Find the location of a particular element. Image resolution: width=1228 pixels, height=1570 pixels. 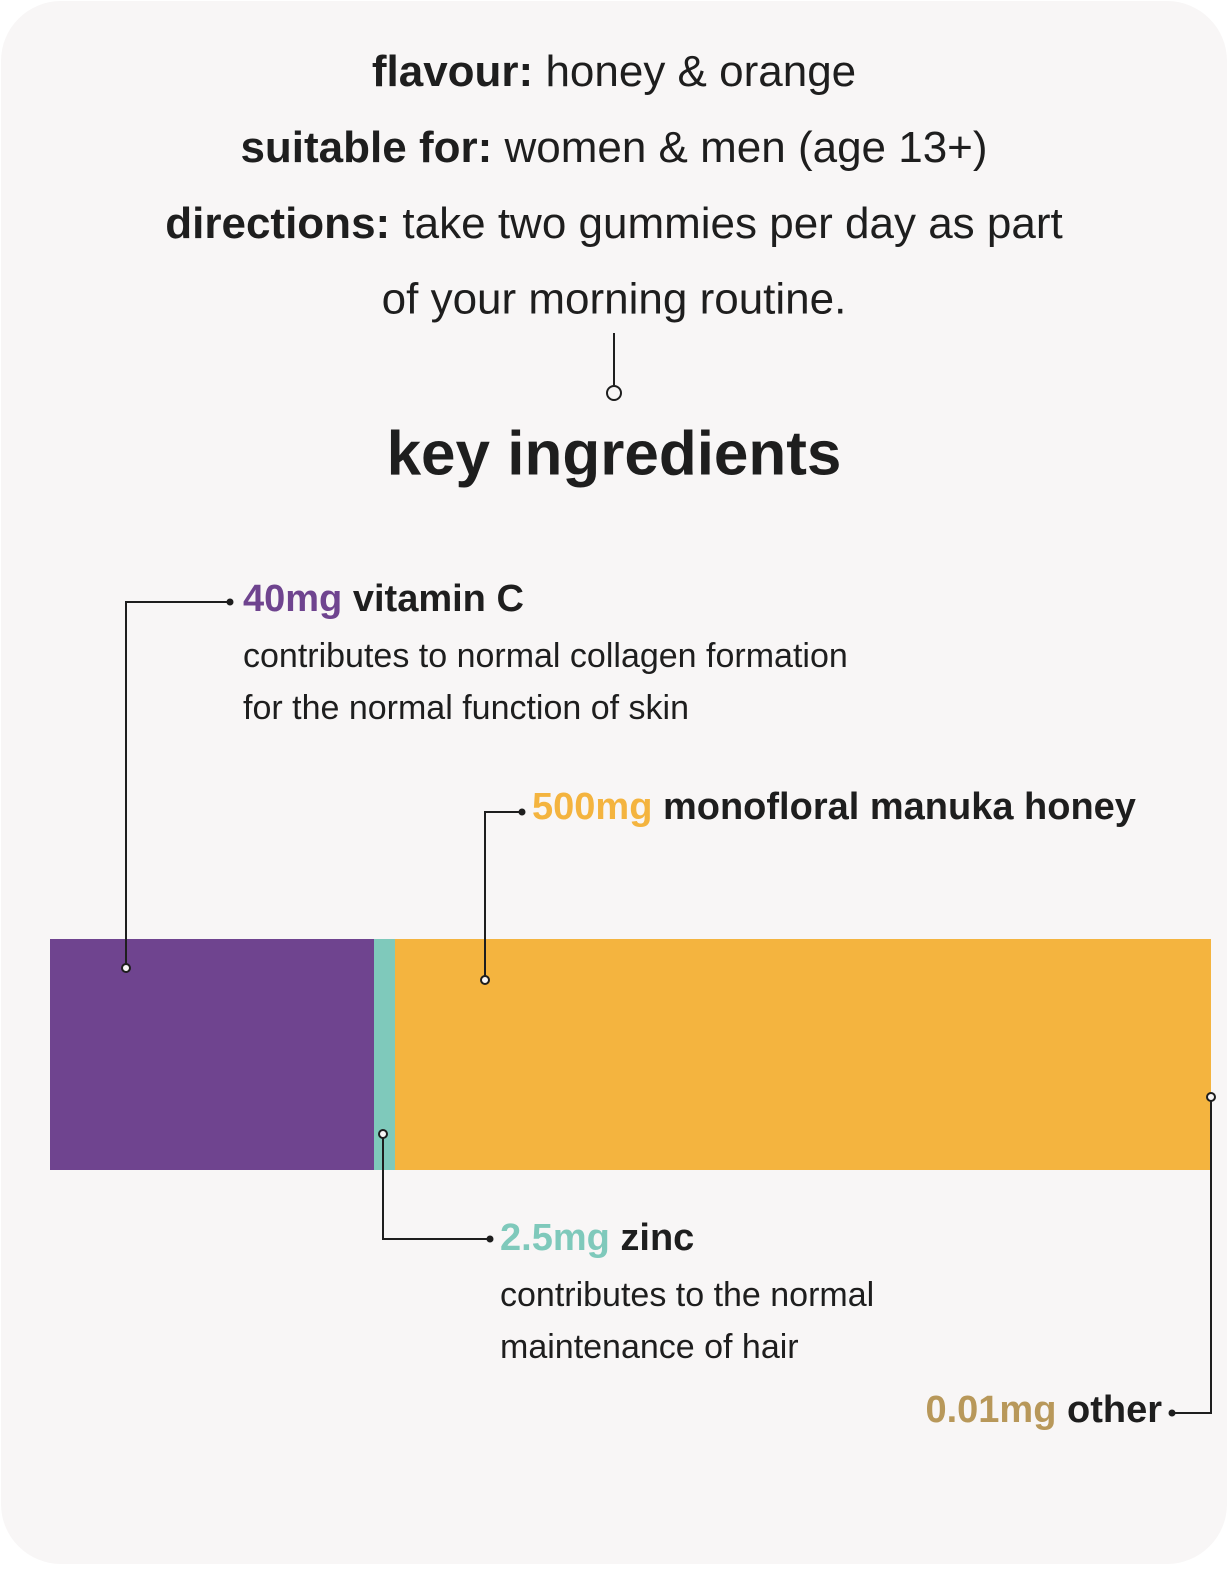

ingredient-amount: 0.01mg is located at coordinates (990, 1410).